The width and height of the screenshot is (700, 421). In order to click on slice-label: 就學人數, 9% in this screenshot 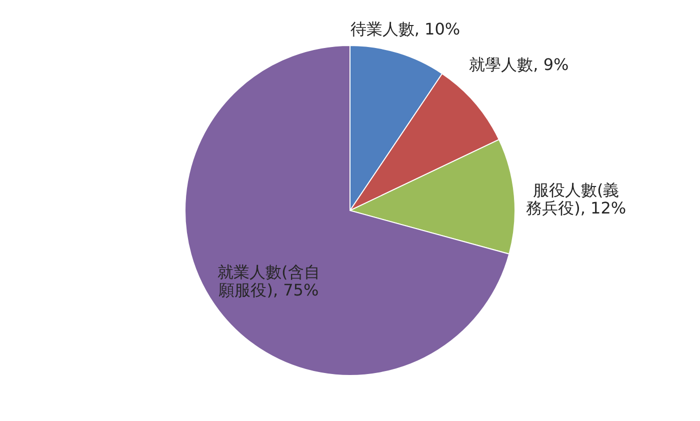, I will do `click(519, 64)`.